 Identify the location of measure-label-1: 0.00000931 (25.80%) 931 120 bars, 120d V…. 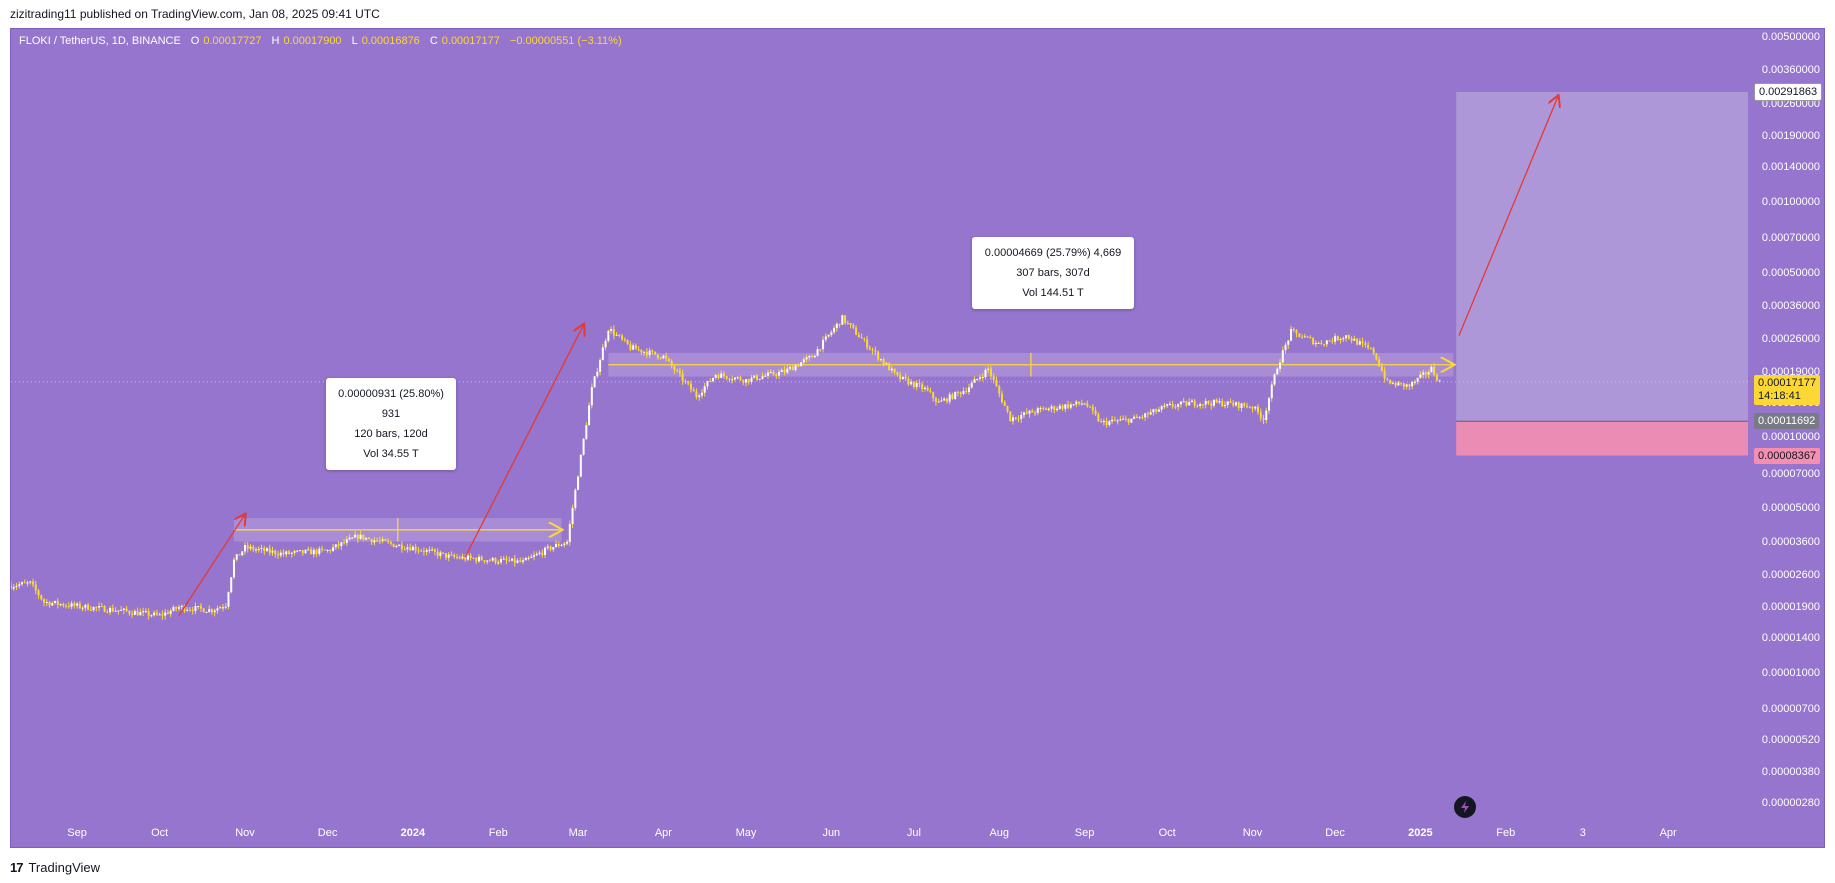
(391, 424).